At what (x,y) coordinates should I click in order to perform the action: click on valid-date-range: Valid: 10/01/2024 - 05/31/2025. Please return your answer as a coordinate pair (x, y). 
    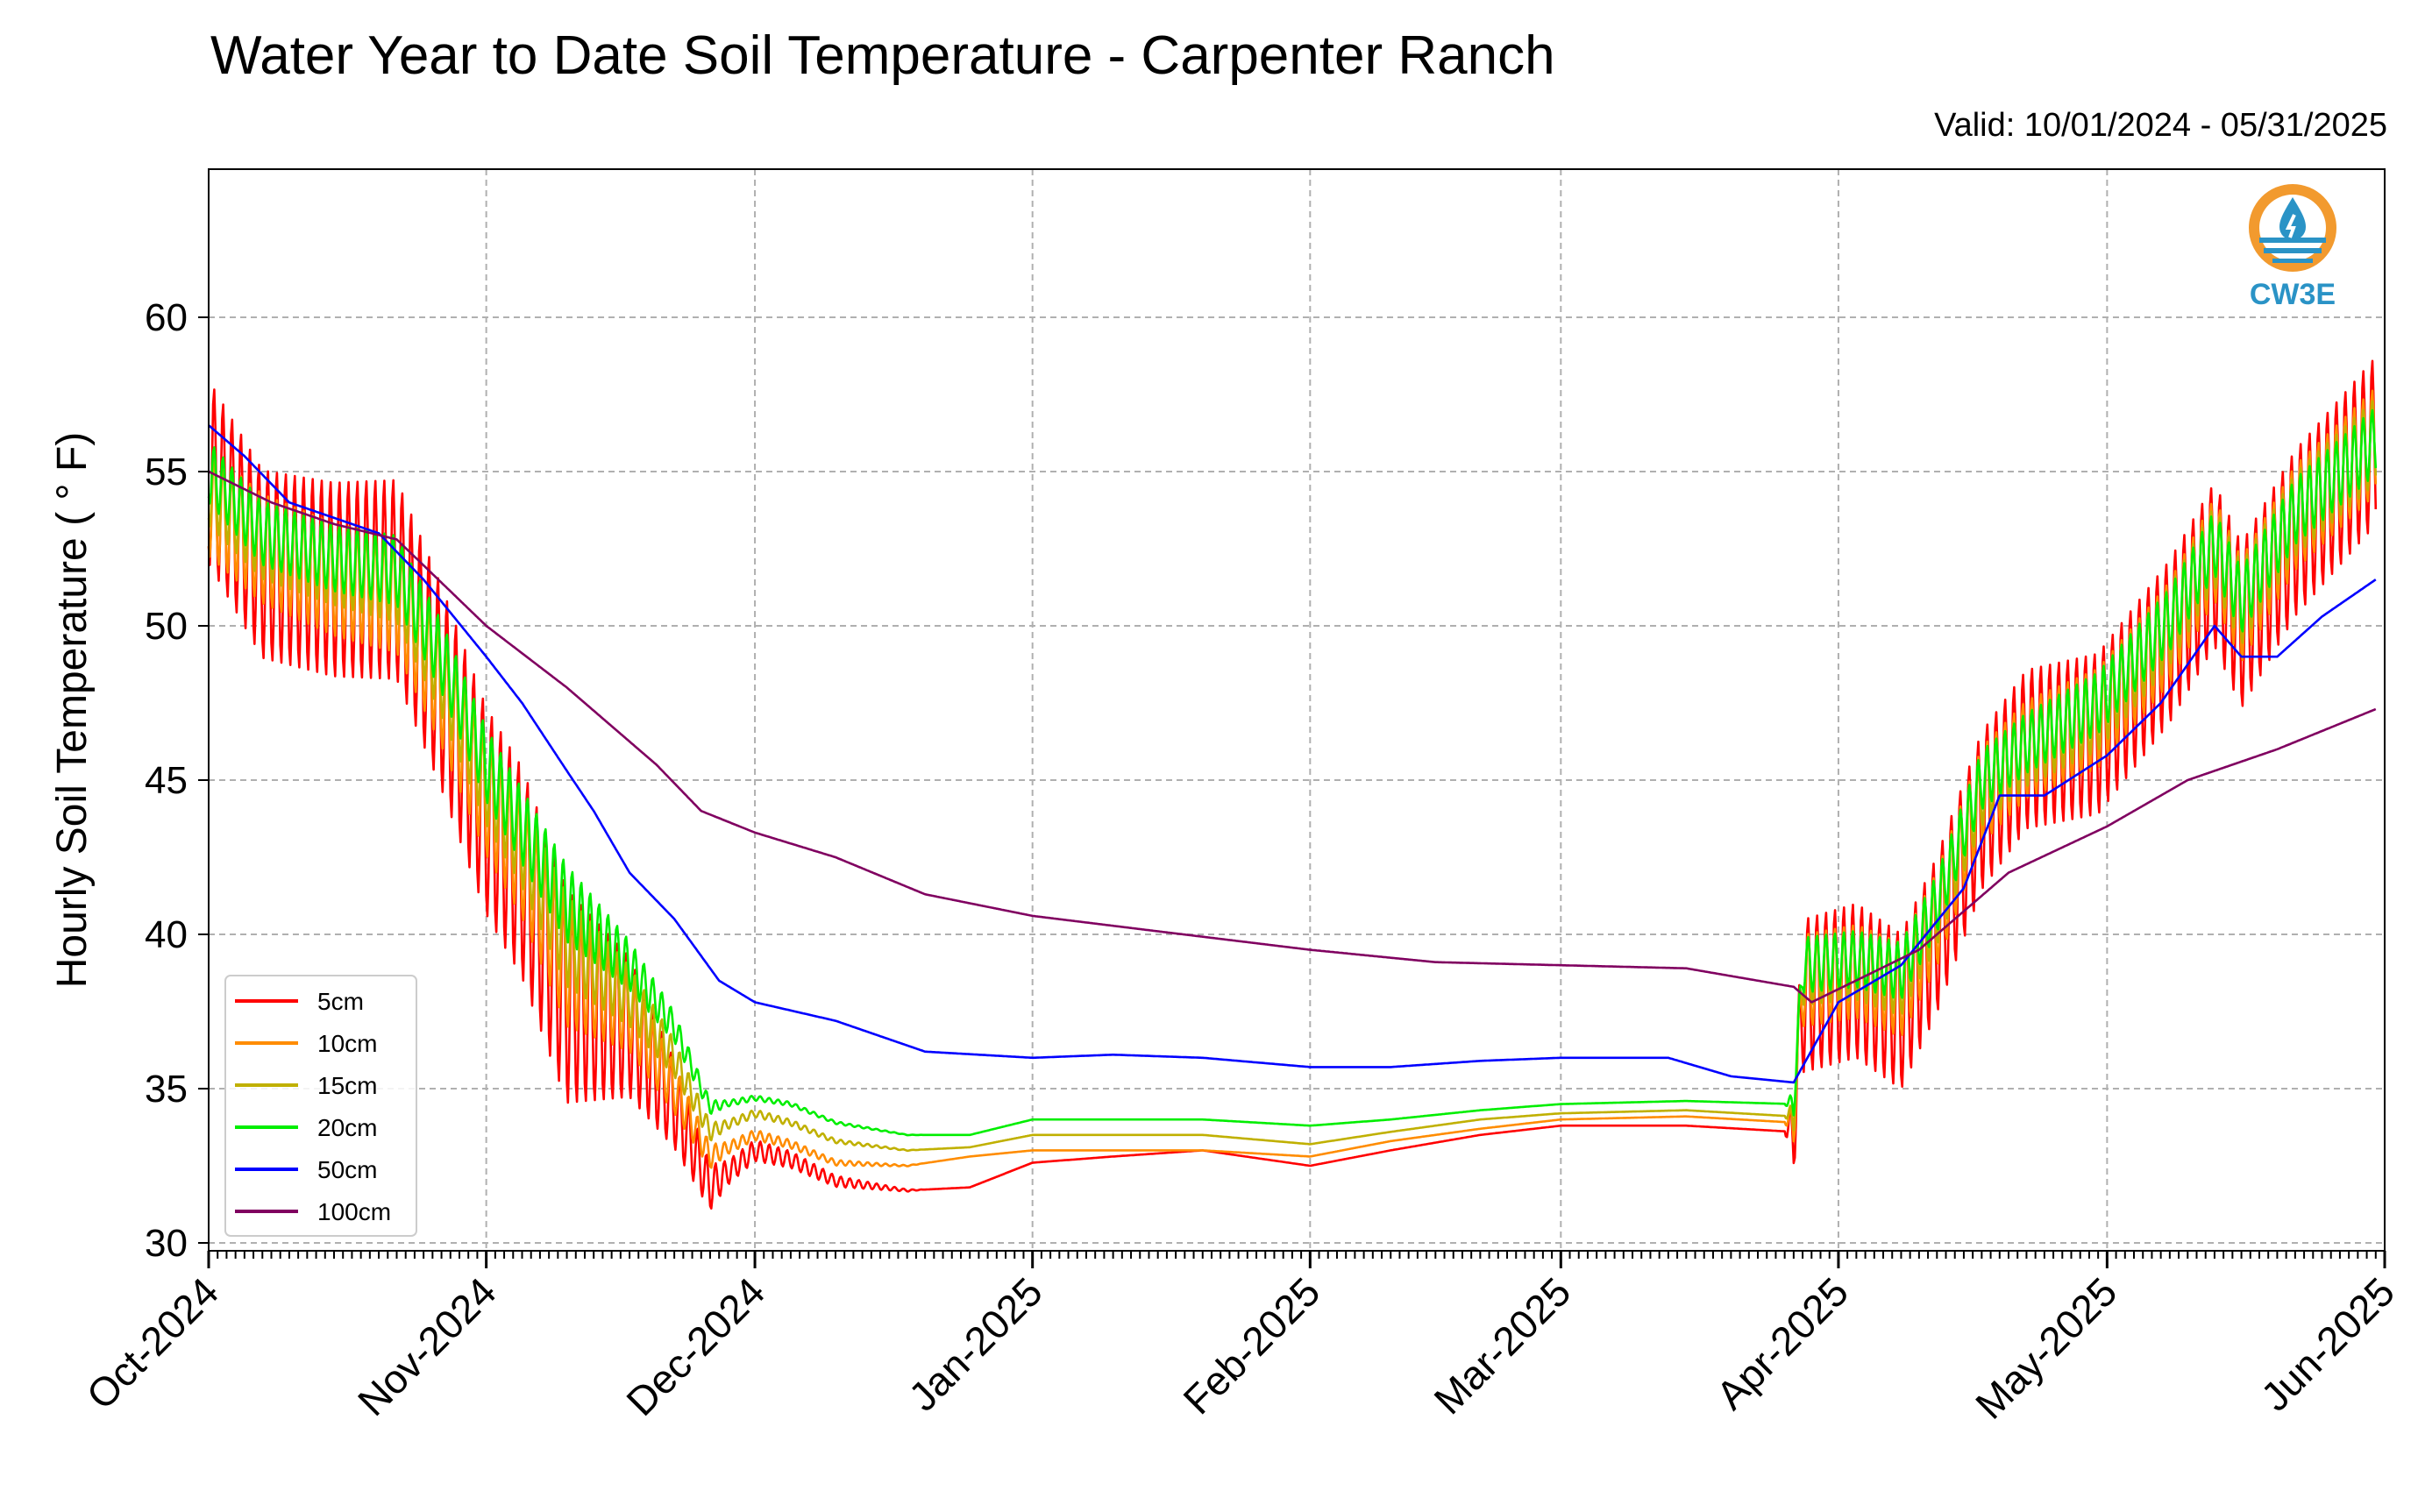
    Looking at the image, I should click on (2160, 125).